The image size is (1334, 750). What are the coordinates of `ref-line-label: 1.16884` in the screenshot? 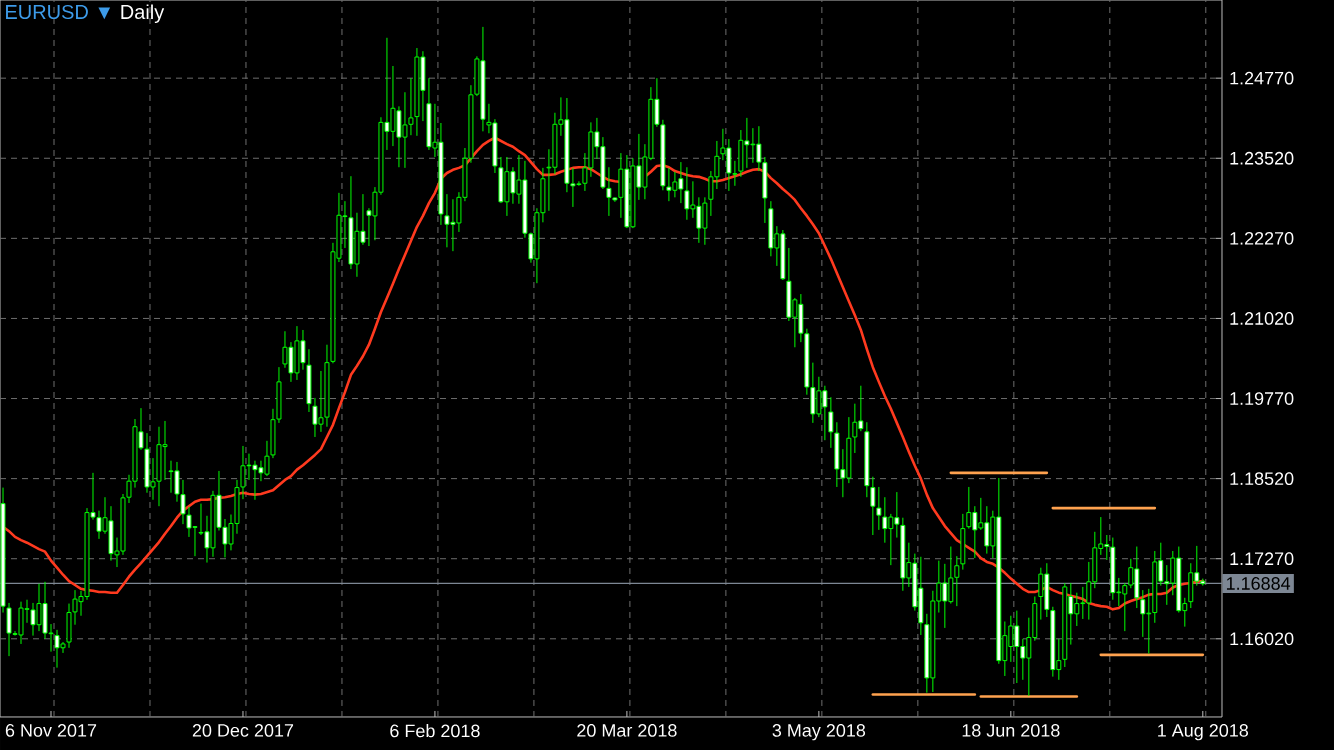 It's located at (1258, 583).